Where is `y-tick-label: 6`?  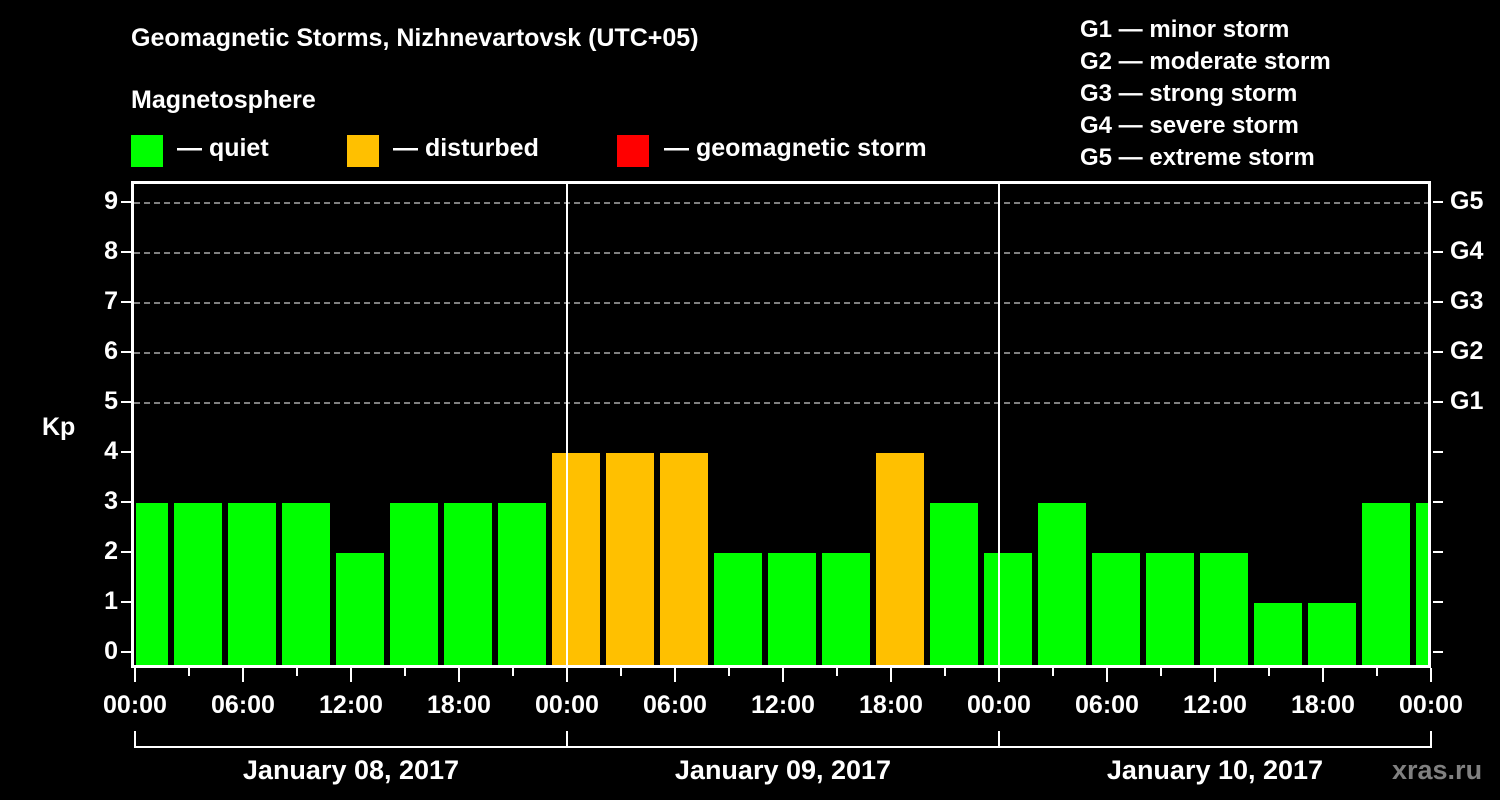 y-tick-label: 6 is located at coordinates (111, 351).